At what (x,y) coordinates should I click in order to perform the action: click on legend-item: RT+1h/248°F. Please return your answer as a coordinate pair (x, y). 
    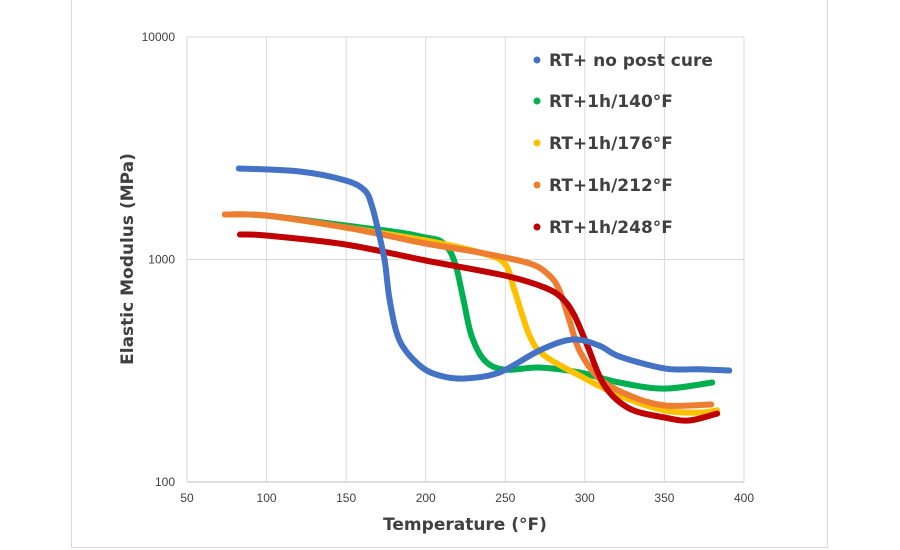
    Looking at the image, I should click on (603, 228).